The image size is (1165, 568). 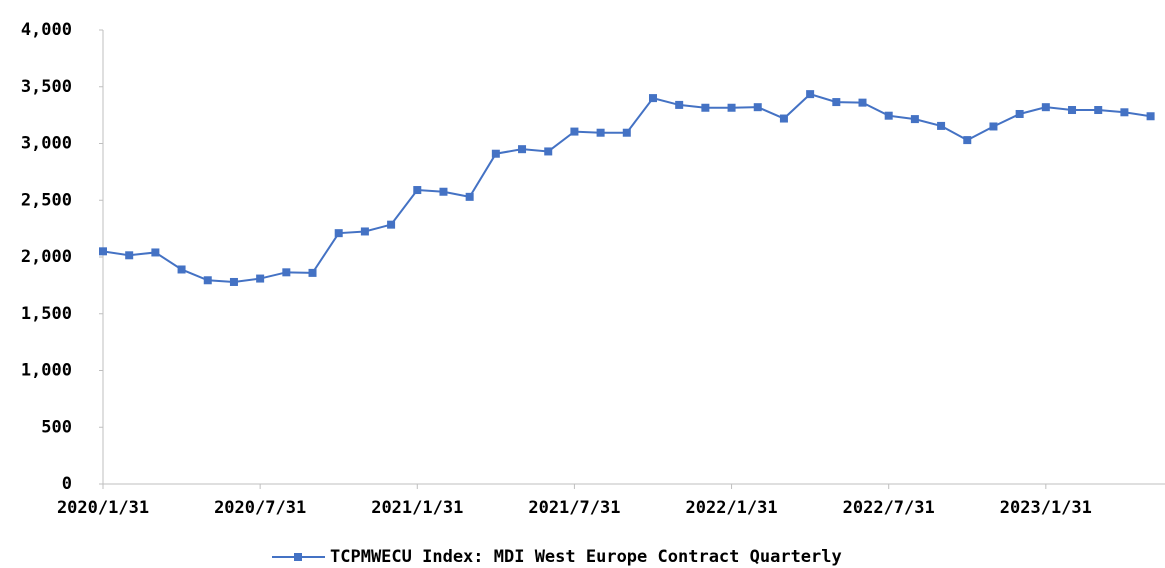 I want to click on y-tick-label: 4,000, so click(x=46, y=30).